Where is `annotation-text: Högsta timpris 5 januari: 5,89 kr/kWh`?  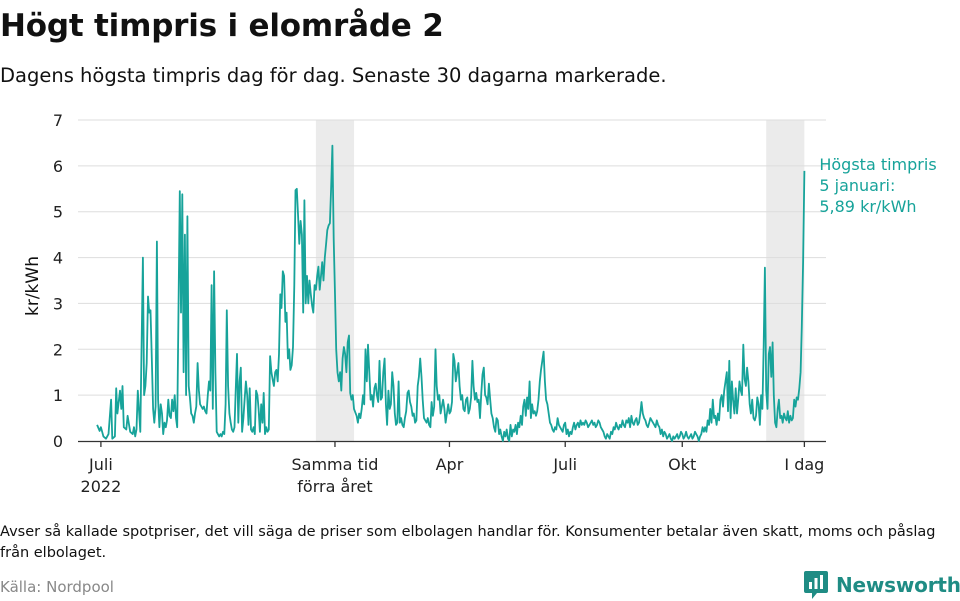 annotation-text: Högsta timpris 5 januari: 5,89 kr/kWh is located at coordinates (877, 185).